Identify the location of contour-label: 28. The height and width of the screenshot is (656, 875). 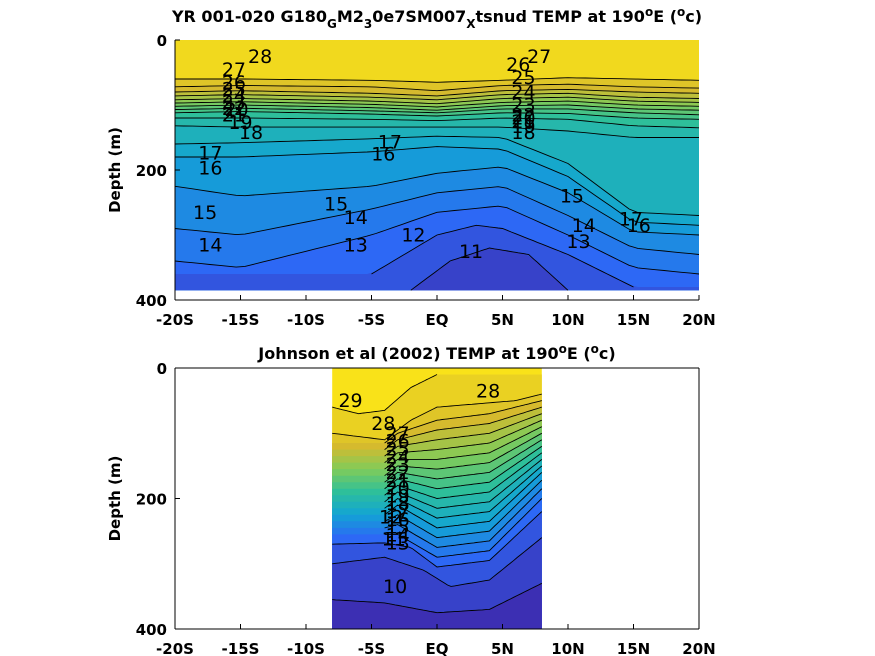
(383, 424).